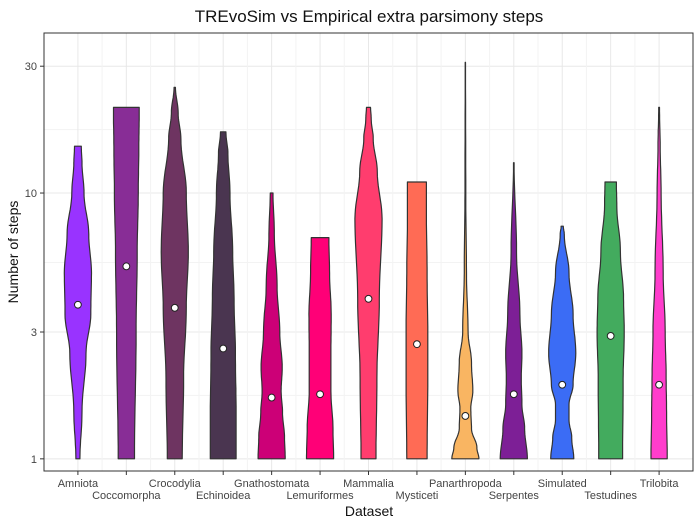 Image resolution: width=700 pixels, height=527 pixels. Describe the element at coordinates (514, 496) in the screenshot. I see `x-tick-label-serpentes: Serpentes` at that location.